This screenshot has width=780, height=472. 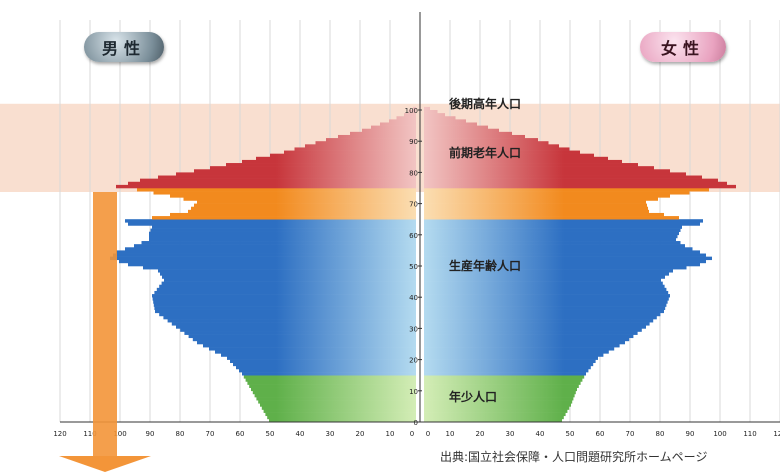 What do you see at coordinates (180, 434) in the screenshot?
I see `x-tick-label-male: 80` at bounding box center [180, 434].